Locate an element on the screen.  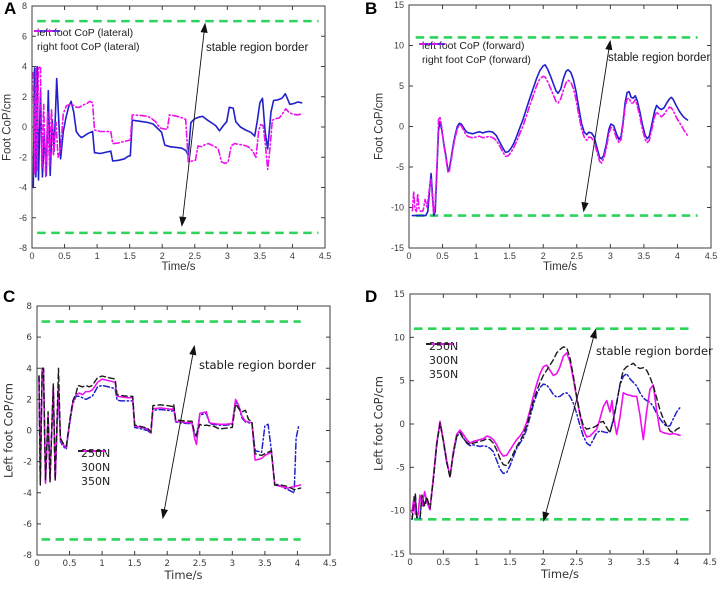
panel-letter-c: C is located at coordinates (9, 296).